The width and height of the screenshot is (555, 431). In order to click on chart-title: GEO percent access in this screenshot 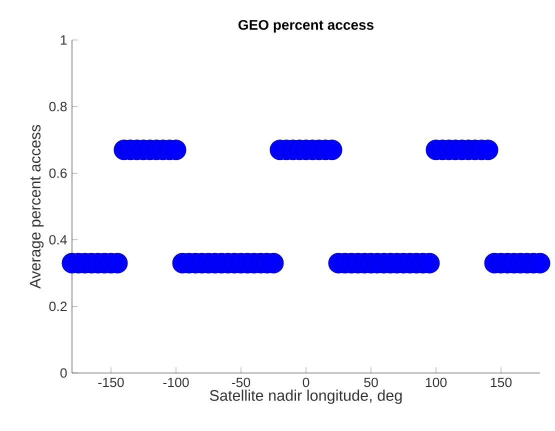, I will do `click(306, 26)`.